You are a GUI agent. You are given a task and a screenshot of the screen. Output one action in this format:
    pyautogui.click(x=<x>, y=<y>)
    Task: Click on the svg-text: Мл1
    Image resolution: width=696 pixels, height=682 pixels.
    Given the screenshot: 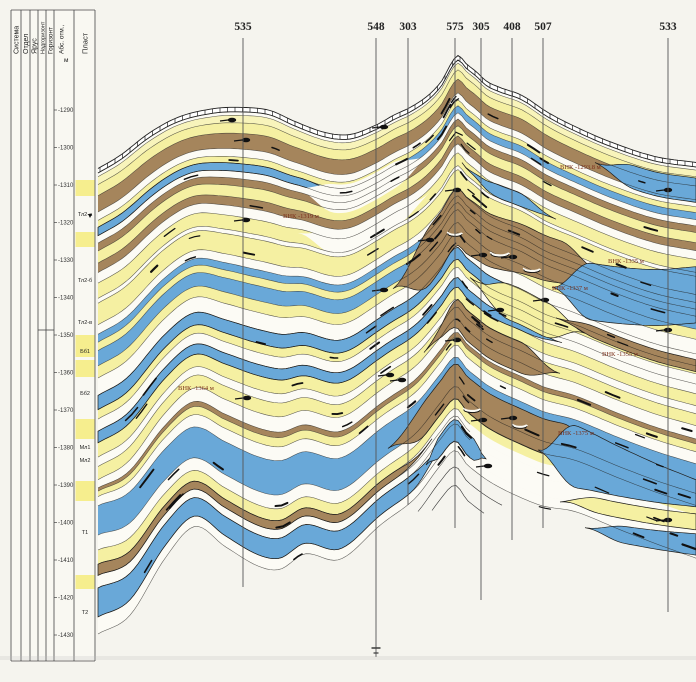 What is the action you would take?
    pyautogui.click(x=85, y=448)
    